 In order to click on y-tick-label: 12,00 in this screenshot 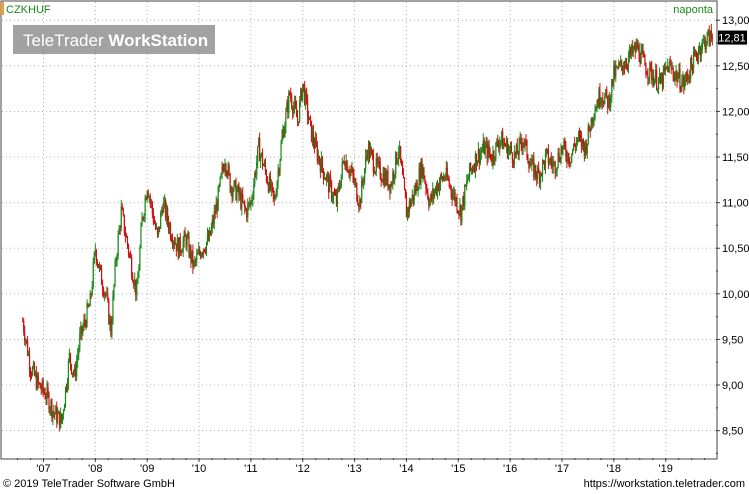, I will do `click(735, 112)`.